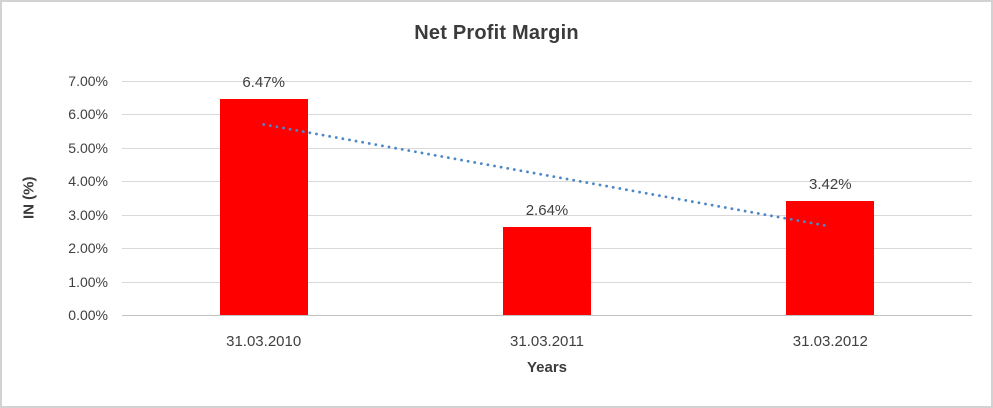  What do you see at coordinates (88, 214) in the screenshot?
I see `y-tick-label: 3.00%` at bounding box center [88, 214].